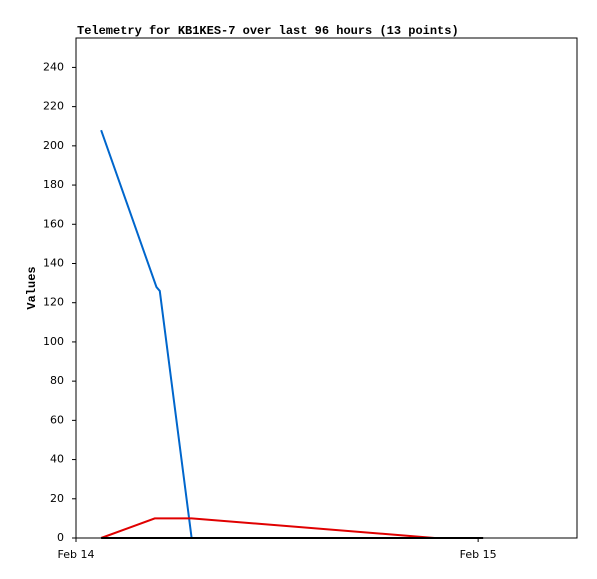  I want to click on y-tick-label: 220, so click(53, 106).